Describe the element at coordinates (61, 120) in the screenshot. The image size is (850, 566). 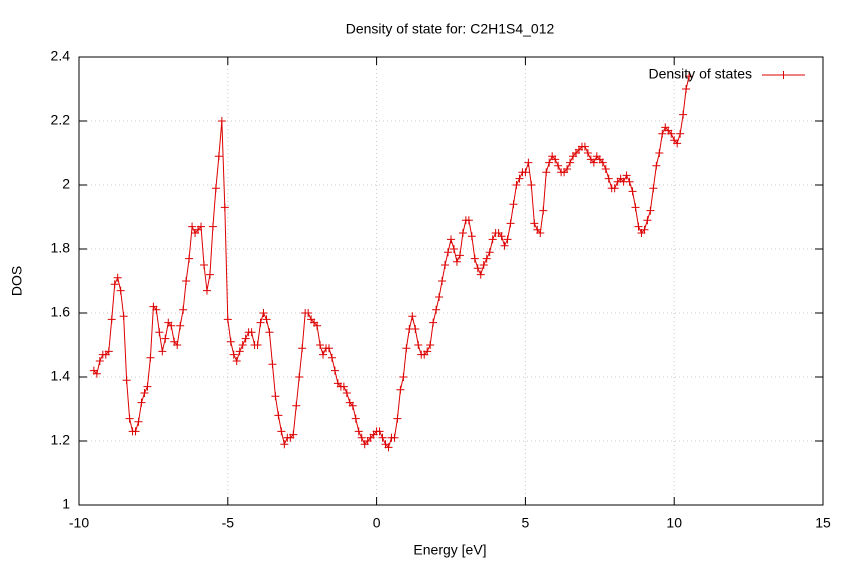
I see `y-tick-label: 2.2` at that location.